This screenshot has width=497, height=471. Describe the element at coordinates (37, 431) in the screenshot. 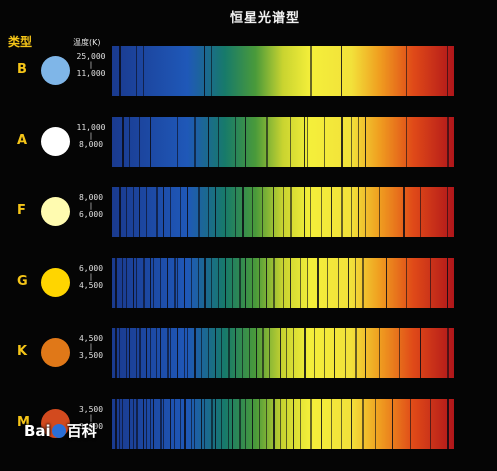

I see `watermark-text-left: Bai` at that location.